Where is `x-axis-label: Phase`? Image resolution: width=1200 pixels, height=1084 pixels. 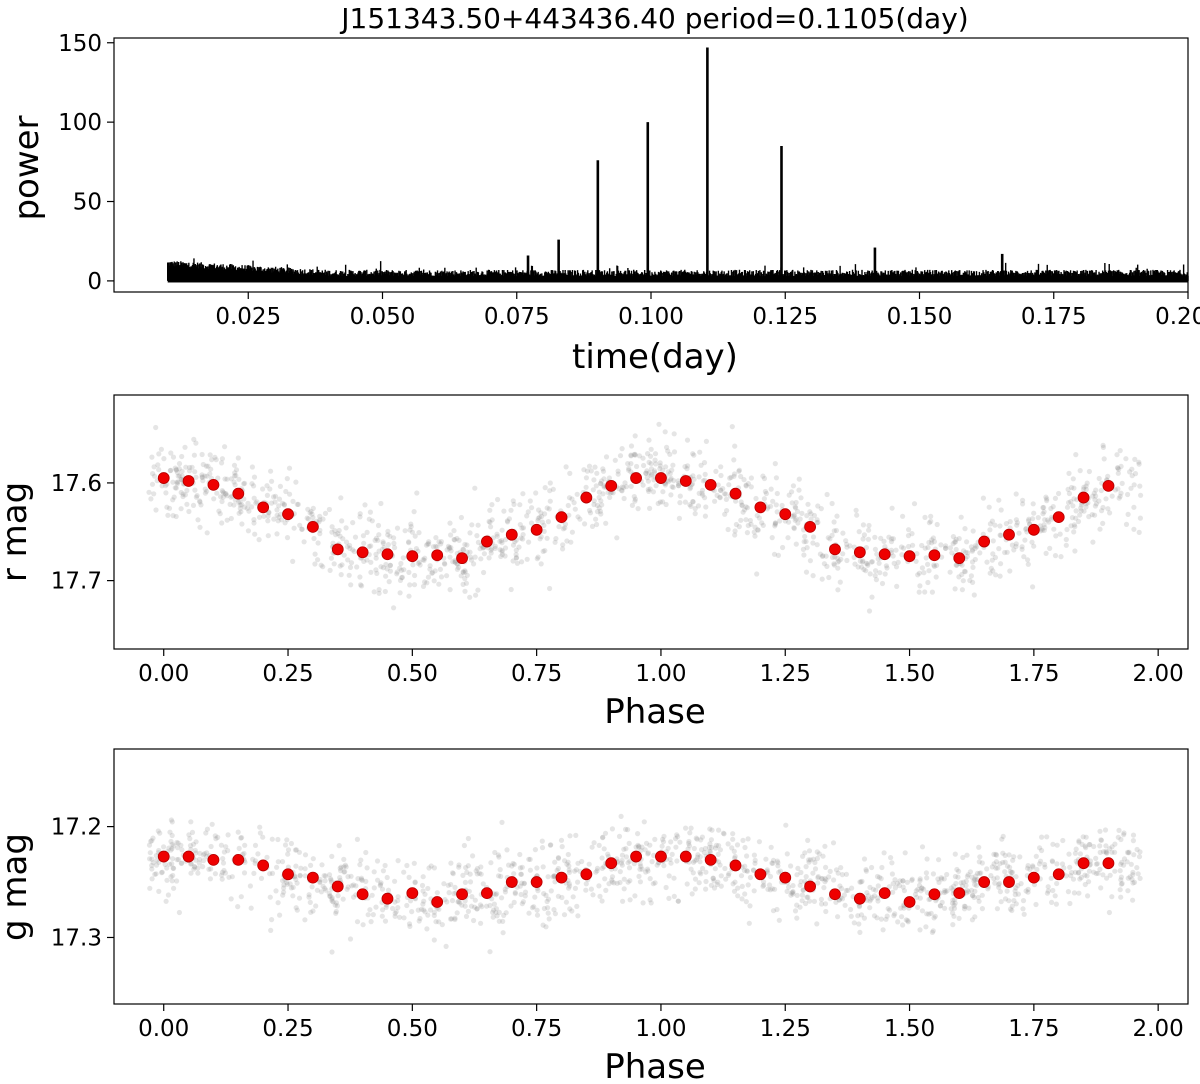
x-axis-label: Phase is located at coordinates (655, 1065).